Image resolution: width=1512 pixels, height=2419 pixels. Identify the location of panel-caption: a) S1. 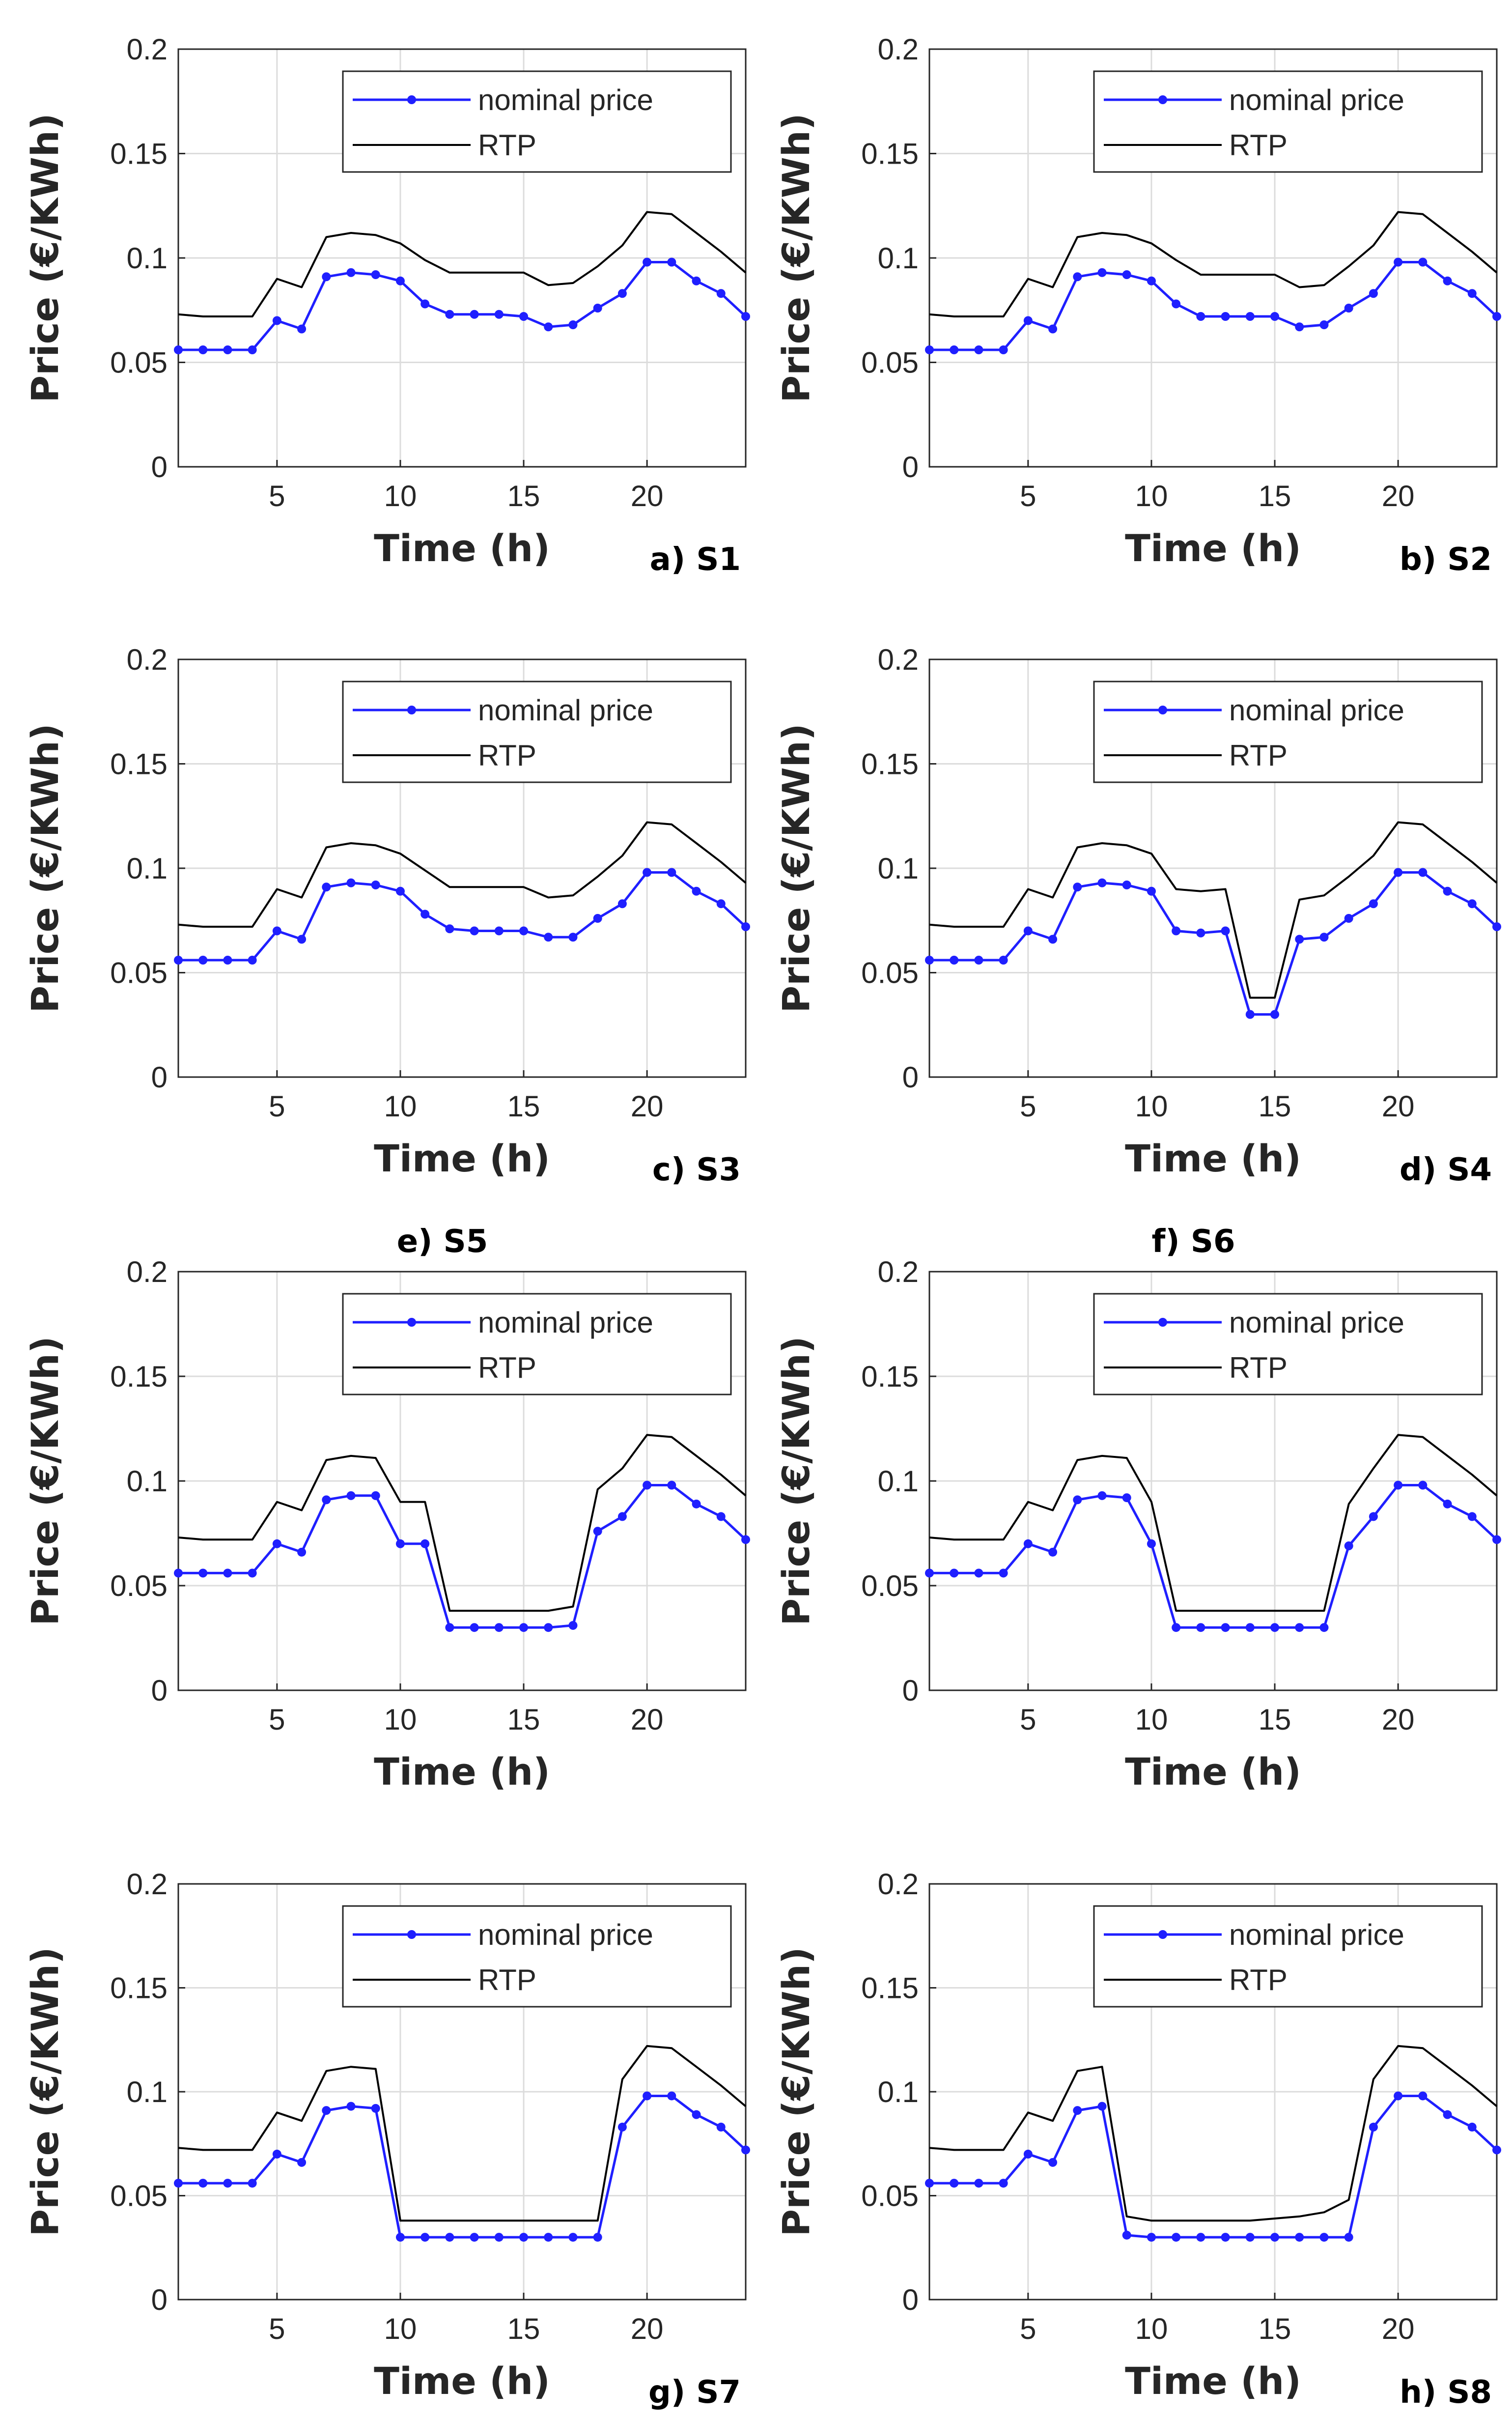
(695, 559).